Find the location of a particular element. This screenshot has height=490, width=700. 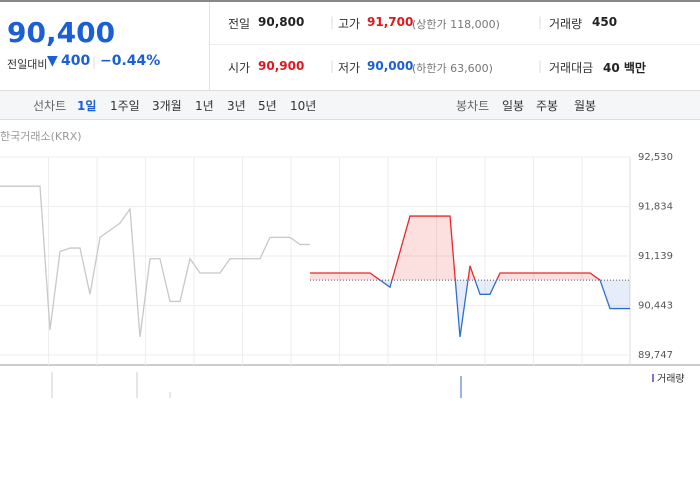

stat-value: 91,700 is located at coordinates (390, 22).